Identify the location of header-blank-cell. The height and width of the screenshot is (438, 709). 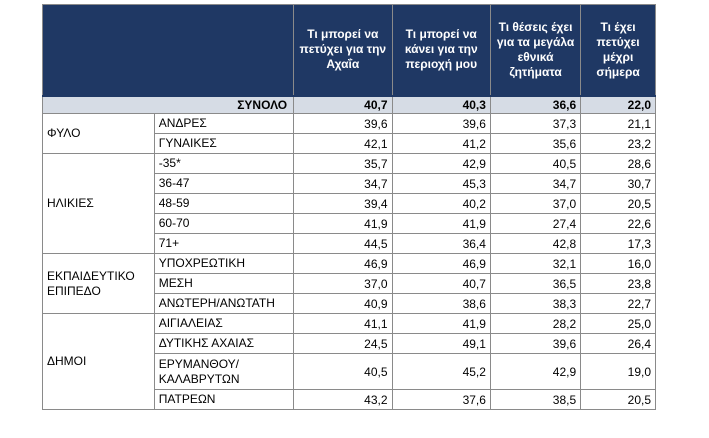
(168, 50).